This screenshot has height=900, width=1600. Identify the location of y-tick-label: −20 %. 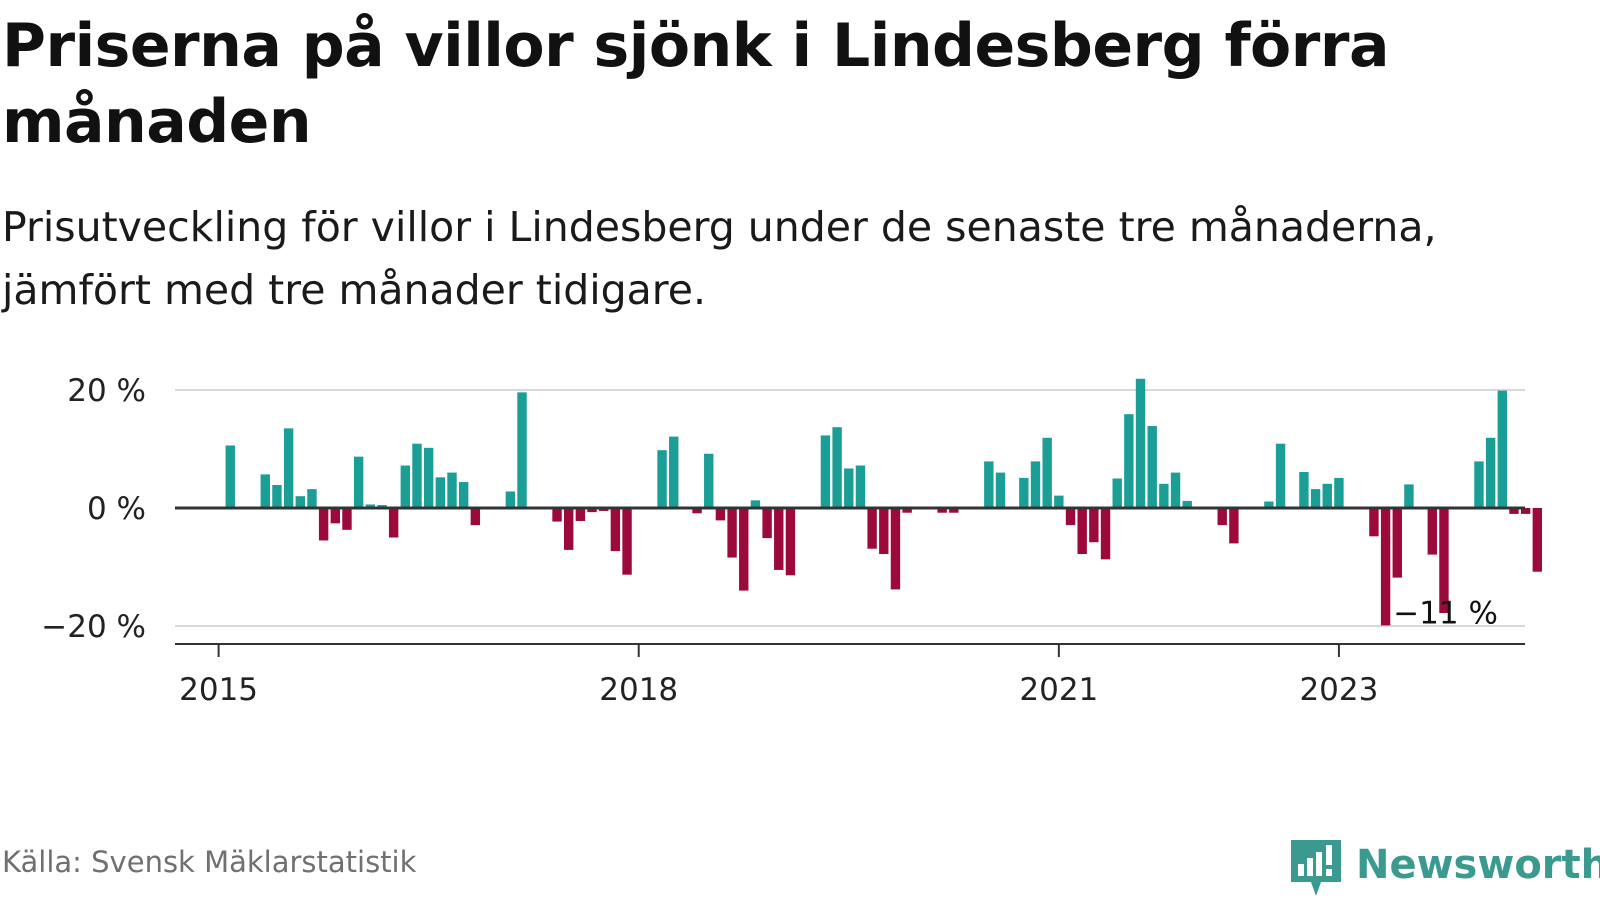
(93, 627).